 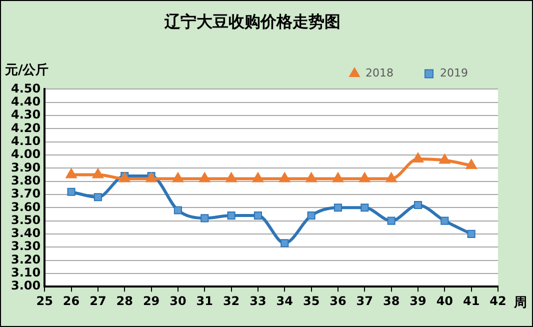 I want to click on y-tick-label: 3.00, so click(x=26, y=285).